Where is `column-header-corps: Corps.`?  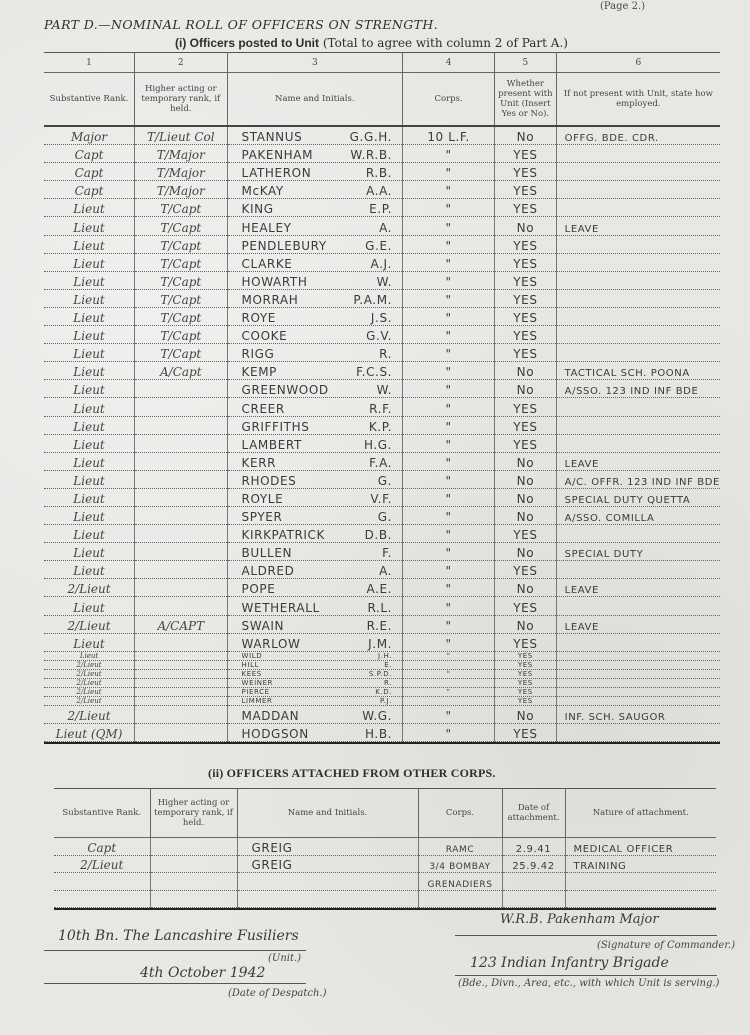 column-header-corps: Corps. is located at coordinates (448, 99).